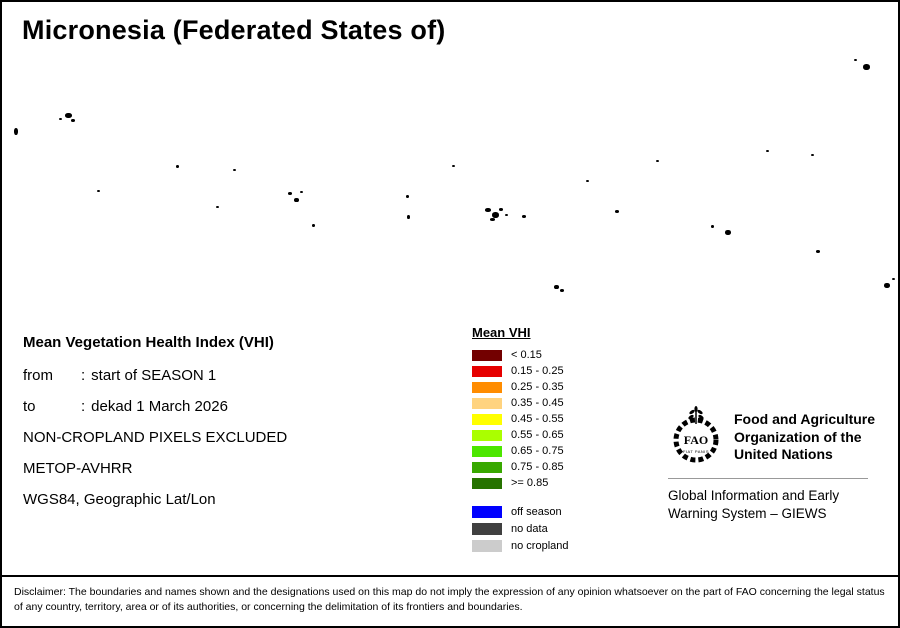  Describe the element at coordinates (537, 419) in the screenshot. I see `legend-label: 0.45 - 0.55` at that location.